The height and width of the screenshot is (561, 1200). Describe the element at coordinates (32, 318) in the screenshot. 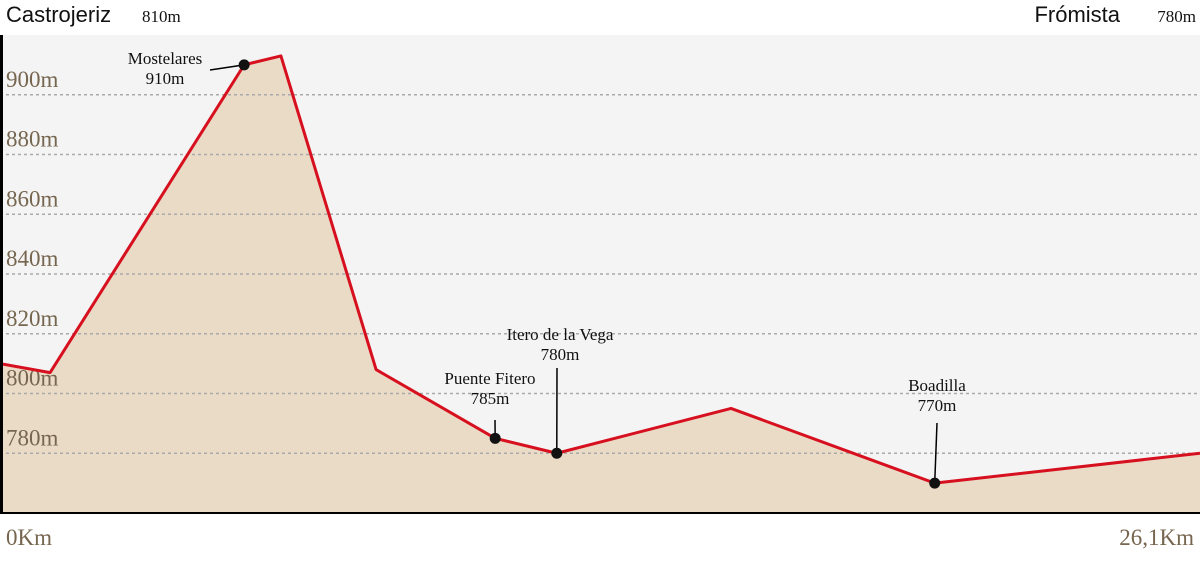

I see `y-tick-label: 820m` at that location.